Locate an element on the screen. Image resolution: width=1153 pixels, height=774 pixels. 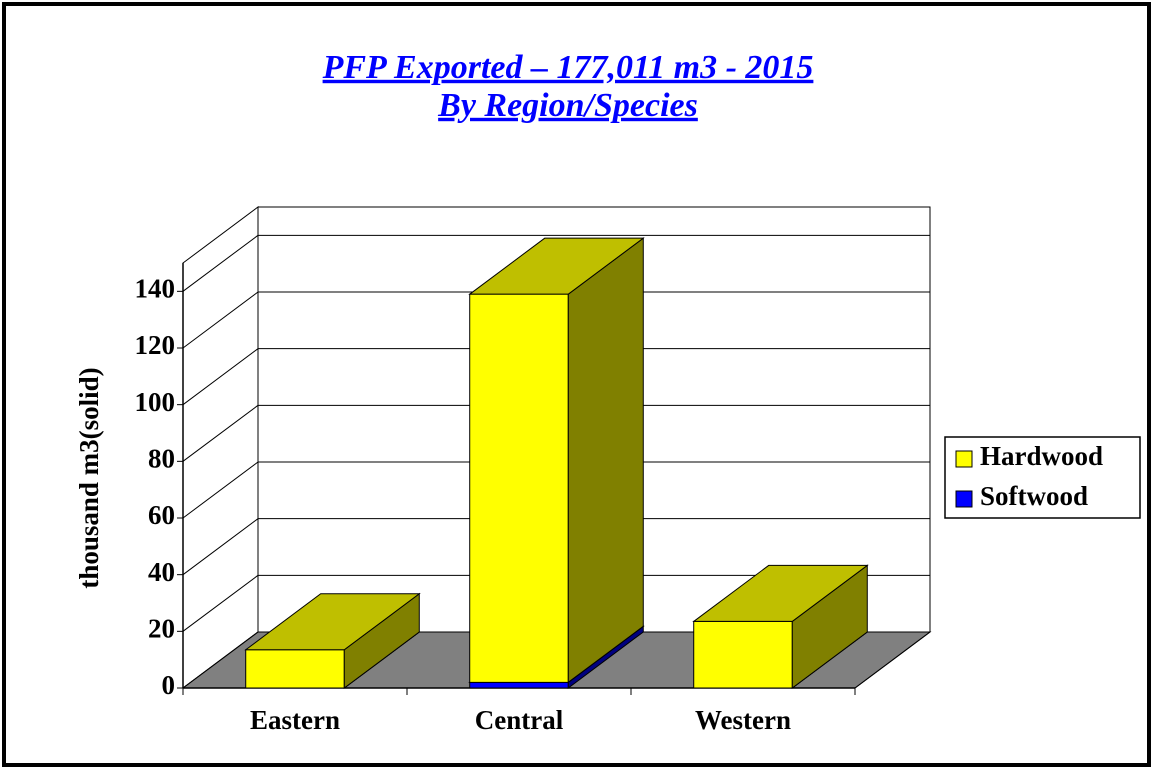
y-tick-label: 20 is located at coordinates (161, 629).